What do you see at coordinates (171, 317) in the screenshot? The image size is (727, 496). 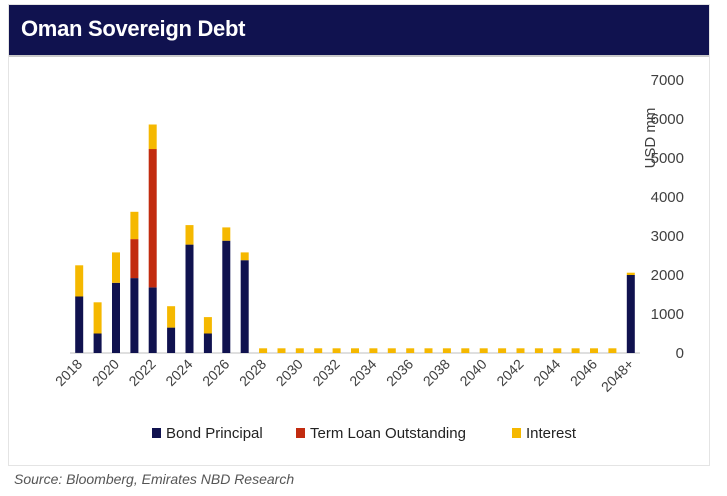 I see `bar-interest-2023` at bounding box center [171, 317].